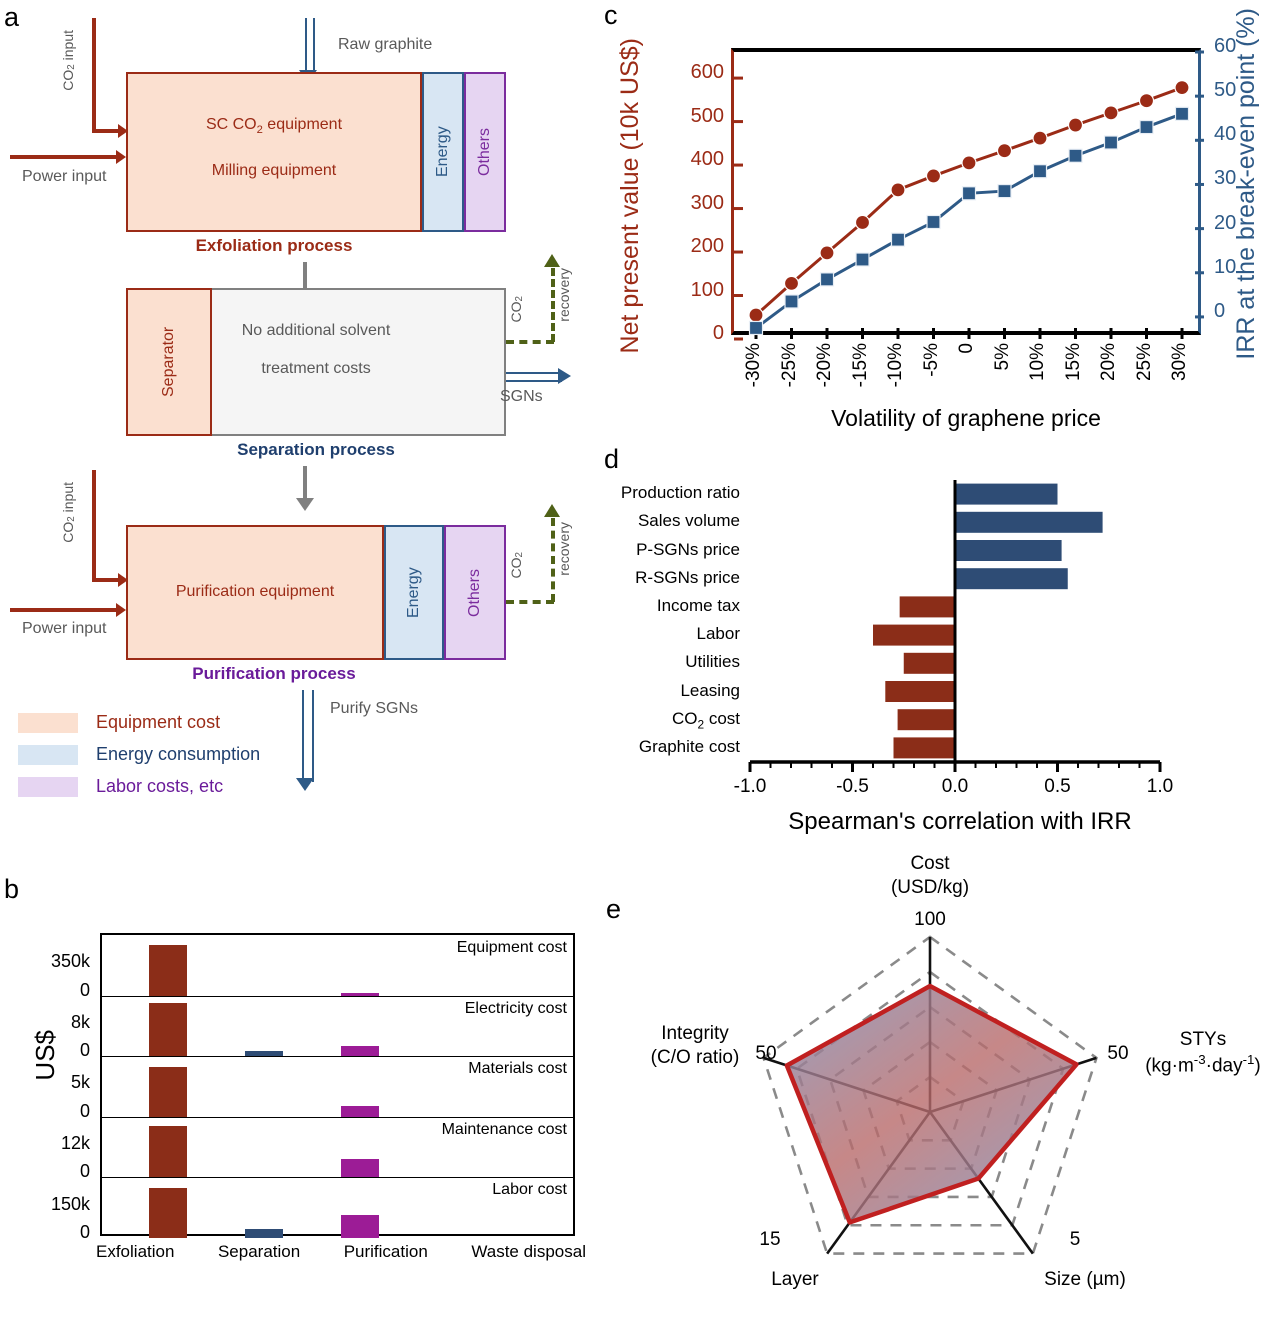 This screenshot has height=1317, width=1268. What do you see at coordinates (895, 365) in the screenshot?
I see `panel-c-xtick-4: -10%` at bounding box center [895, 365].